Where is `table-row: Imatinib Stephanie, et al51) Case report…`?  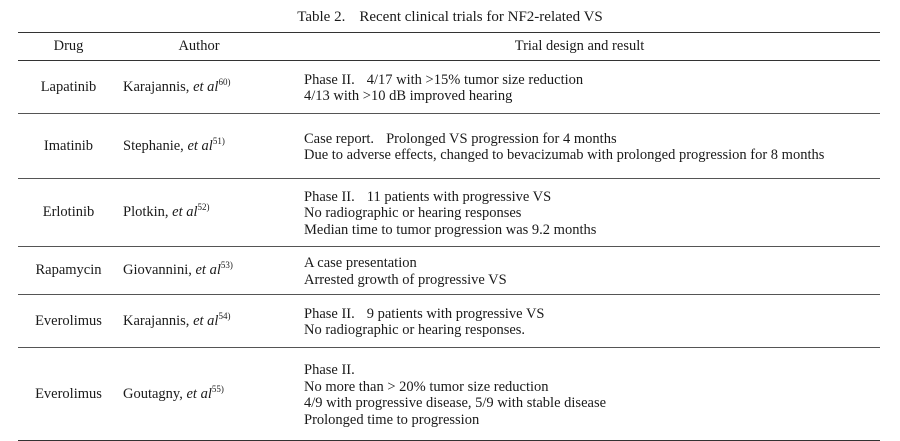 table-row: Imatinib Stephanie, et al51) Case report… is located at coordinates (449, 146).